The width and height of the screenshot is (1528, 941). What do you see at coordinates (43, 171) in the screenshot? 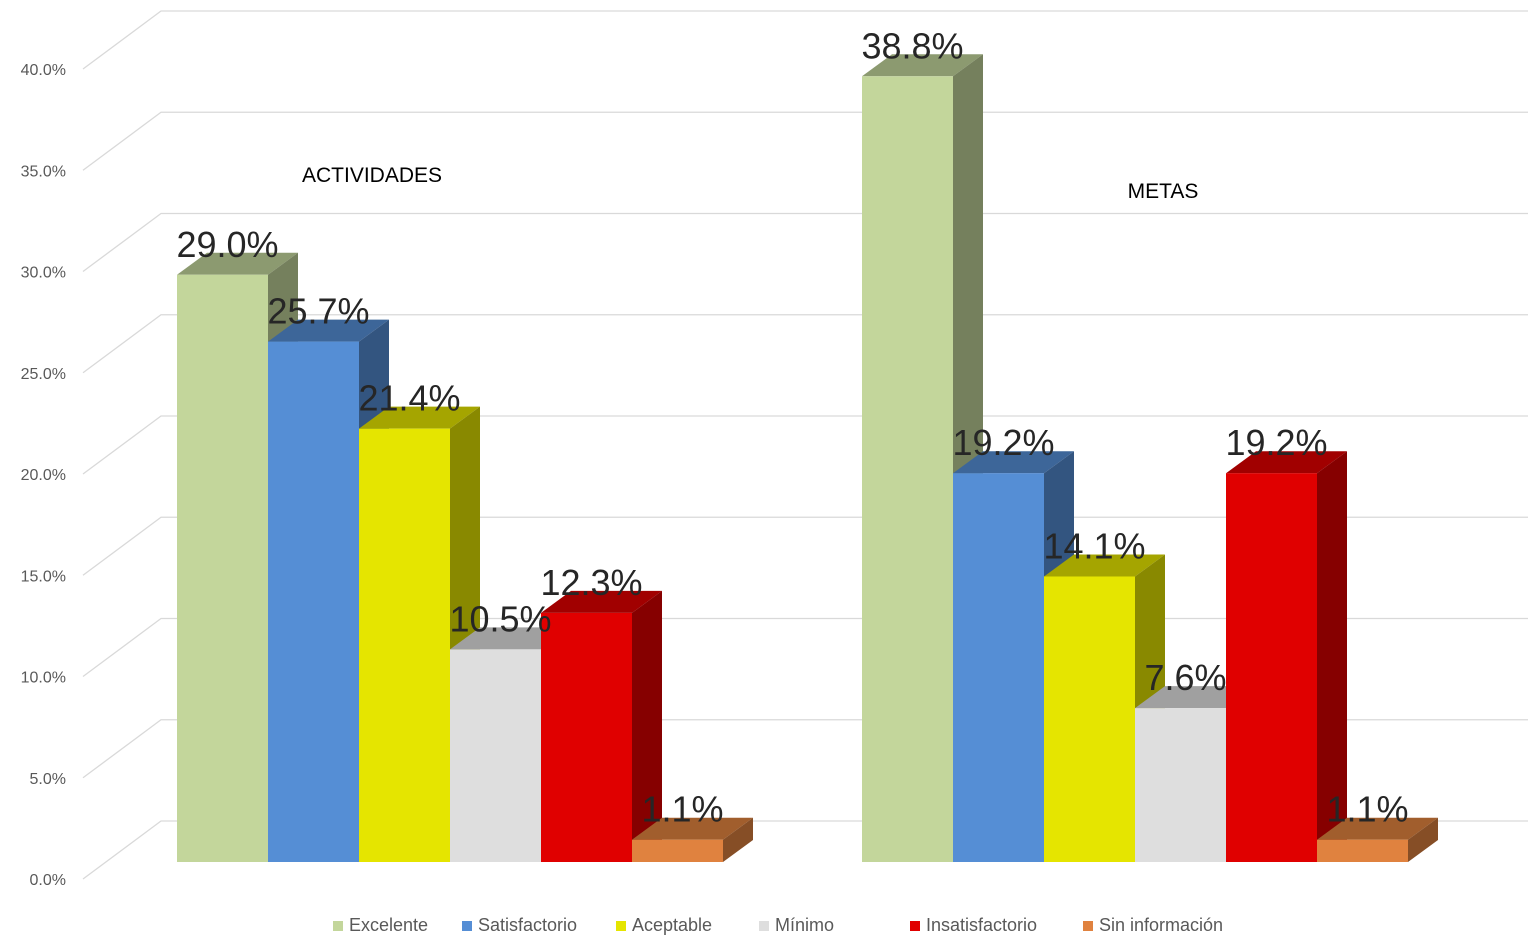
I see `y-tick-label: 35.0%` at bounding box center [43, 171].